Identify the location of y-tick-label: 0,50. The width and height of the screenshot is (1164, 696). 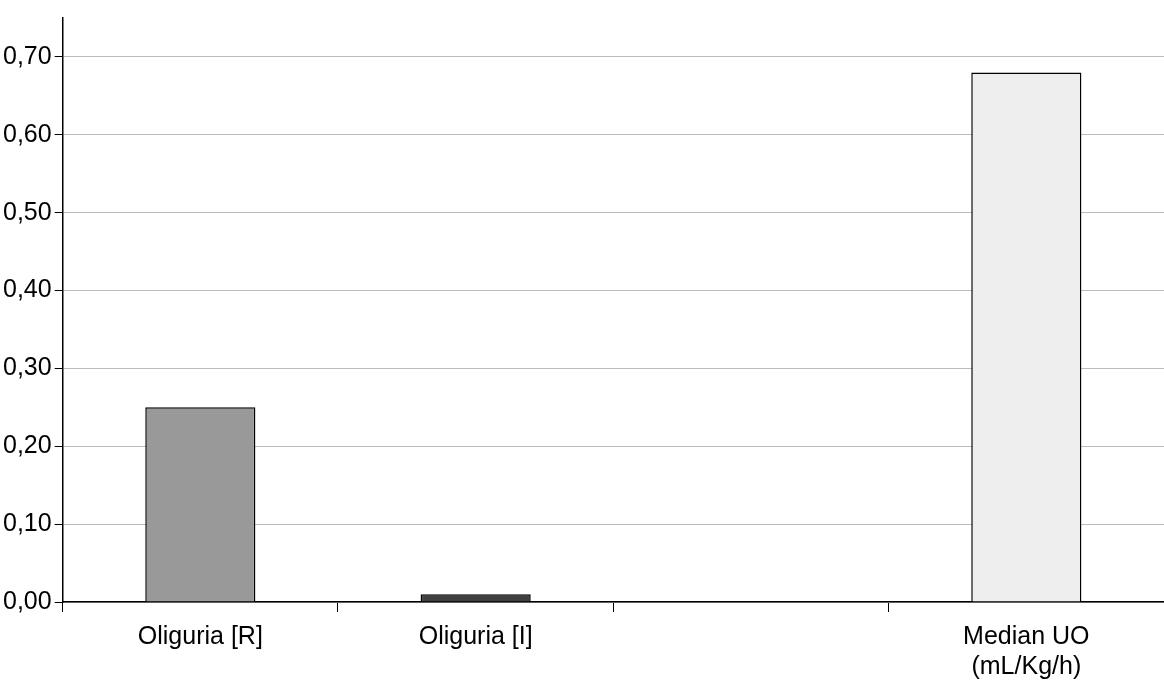
(27, 210).